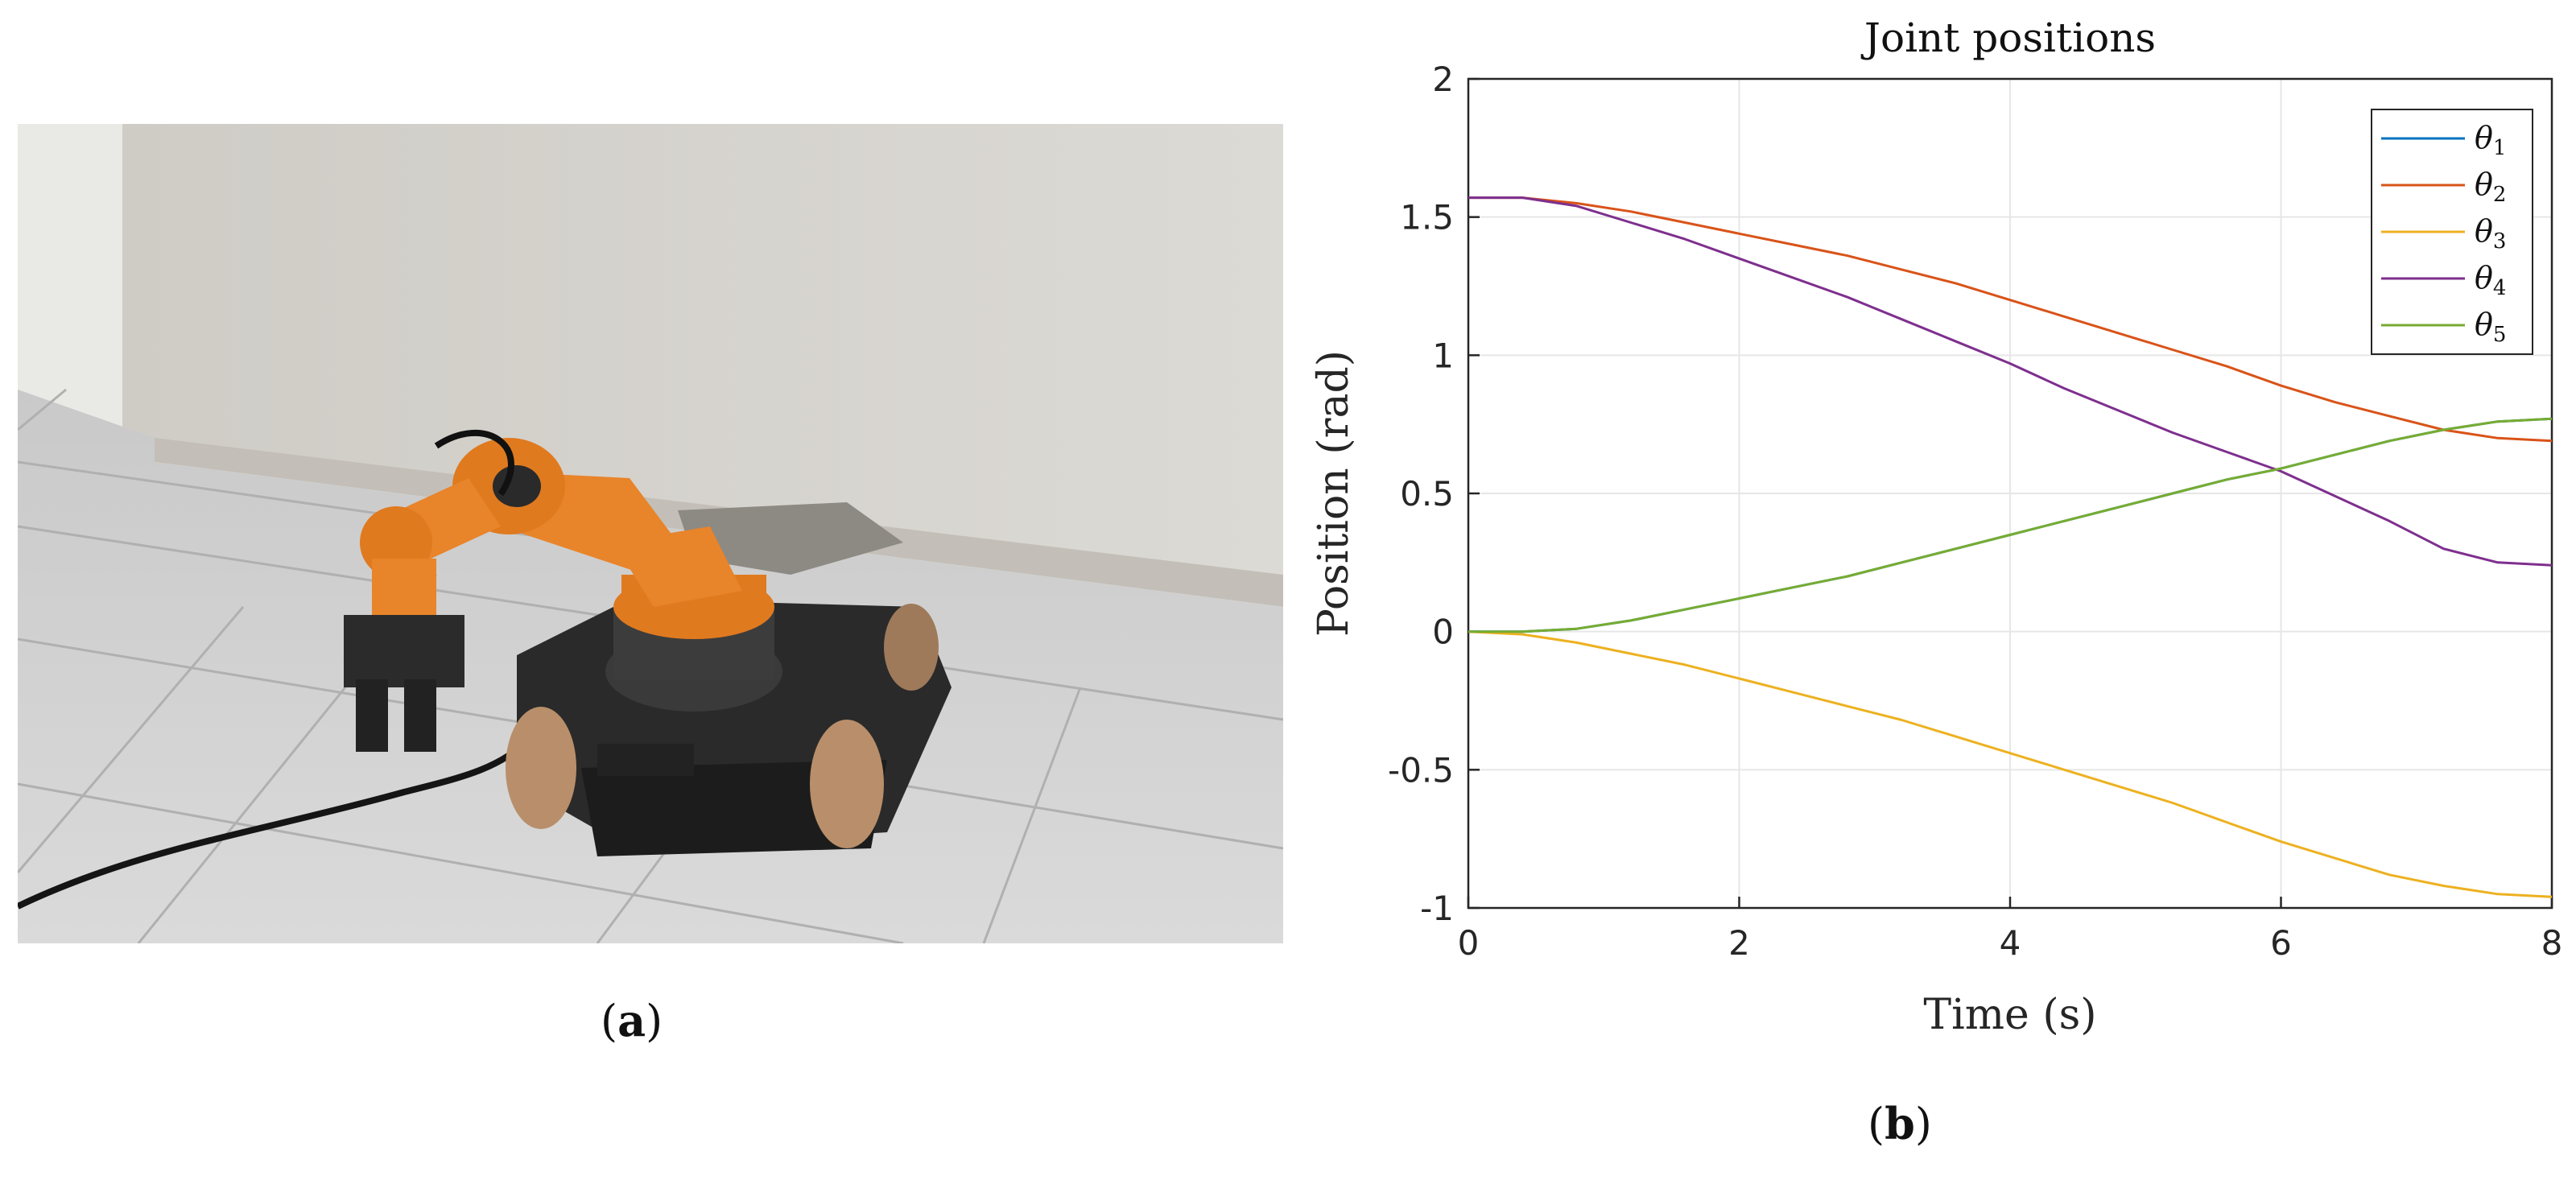 This screenshot has width=2576, height=1180. What do you see at coordinates (1437, 909) in the screenshot?
I see `y-tick-label: -1` at bounding box center [1437, 909].